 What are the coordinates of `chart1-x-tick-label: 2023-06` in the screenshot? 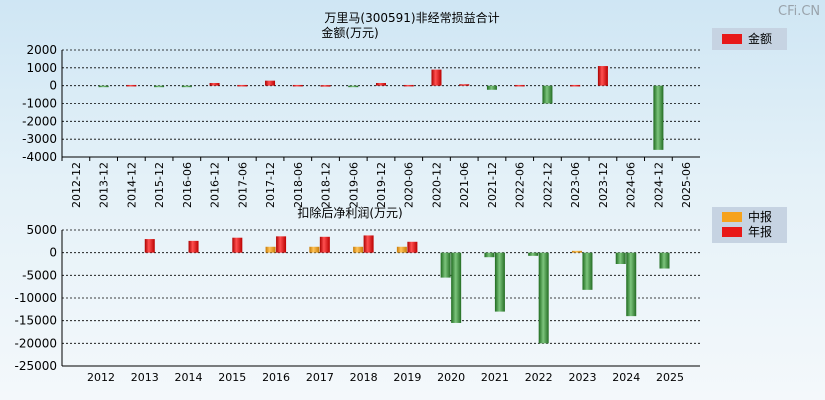 It's located at (575, 185).